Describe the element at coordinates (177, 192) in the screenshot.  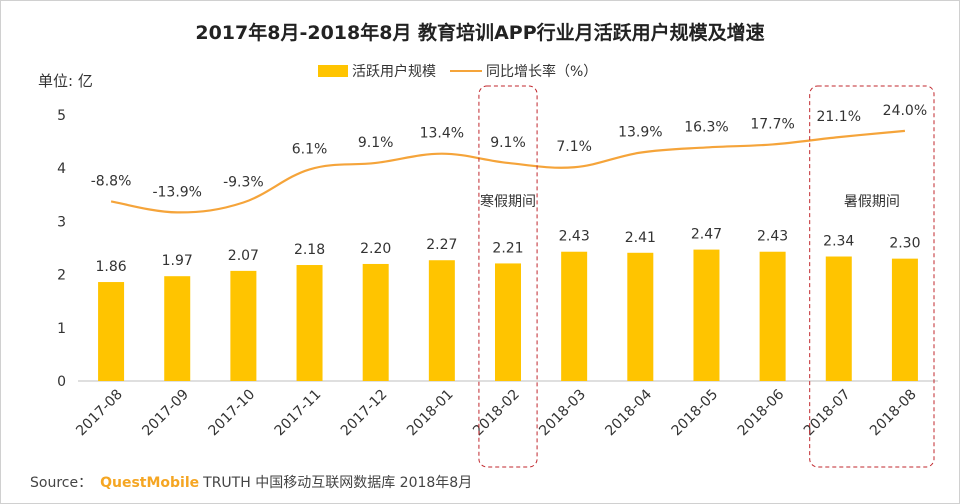
I see `growth-rate-label: -13.9%` at that location.